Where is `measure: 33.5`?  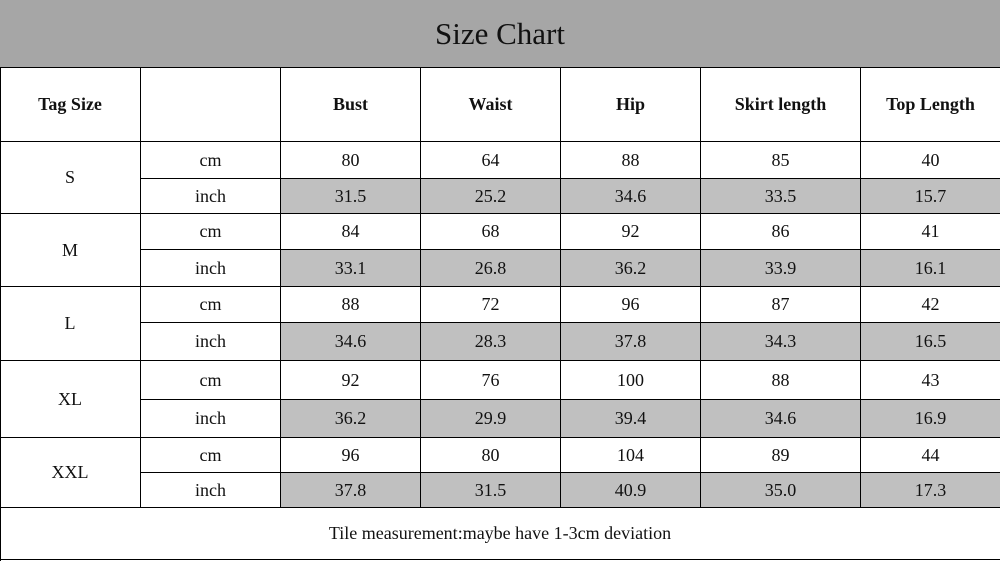
measure: 33.5 is located at coordinates (781, 196).